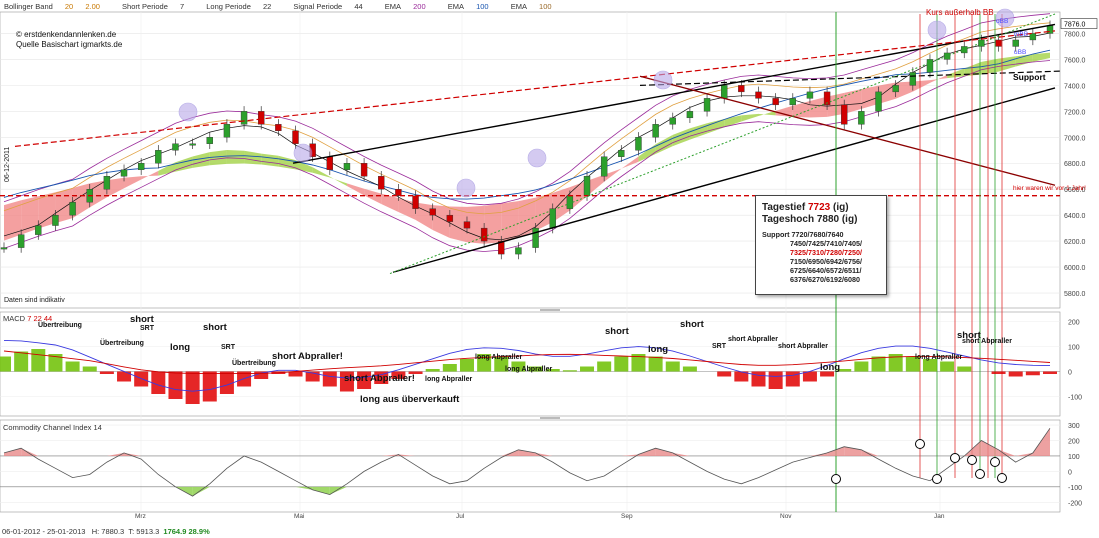 The image size is (1099, 538). Describe the element at coordinates (1075, 190) in the screenshot. I see `price-tick-label: 6600.0` at that location.